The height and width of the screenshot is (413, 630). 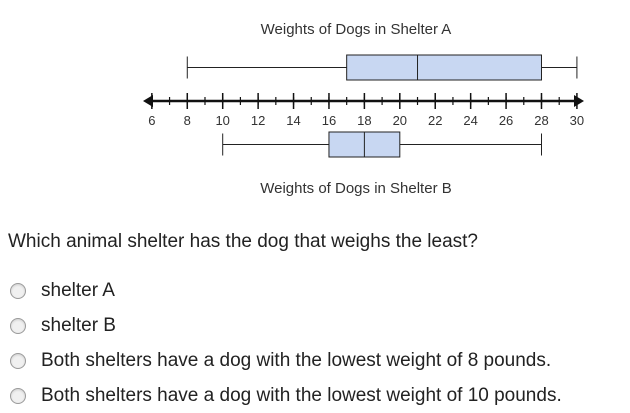 What do you see at coordinates (187, 120) in the screenshot?
I see `tick-label: 8` at bounding box center [187, 120].